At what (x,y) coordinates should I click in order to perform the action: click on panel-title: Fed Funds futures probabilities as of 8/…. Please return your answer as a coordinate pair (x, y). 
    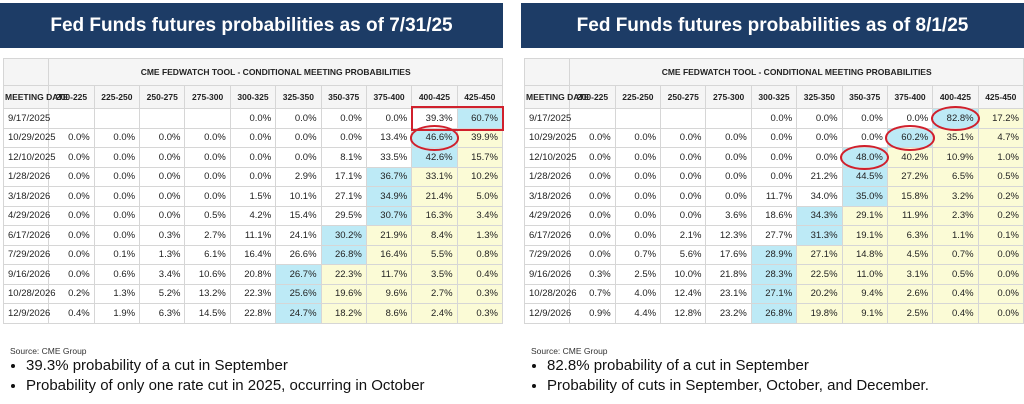
    Looking at the image, I should click on (772, 25).